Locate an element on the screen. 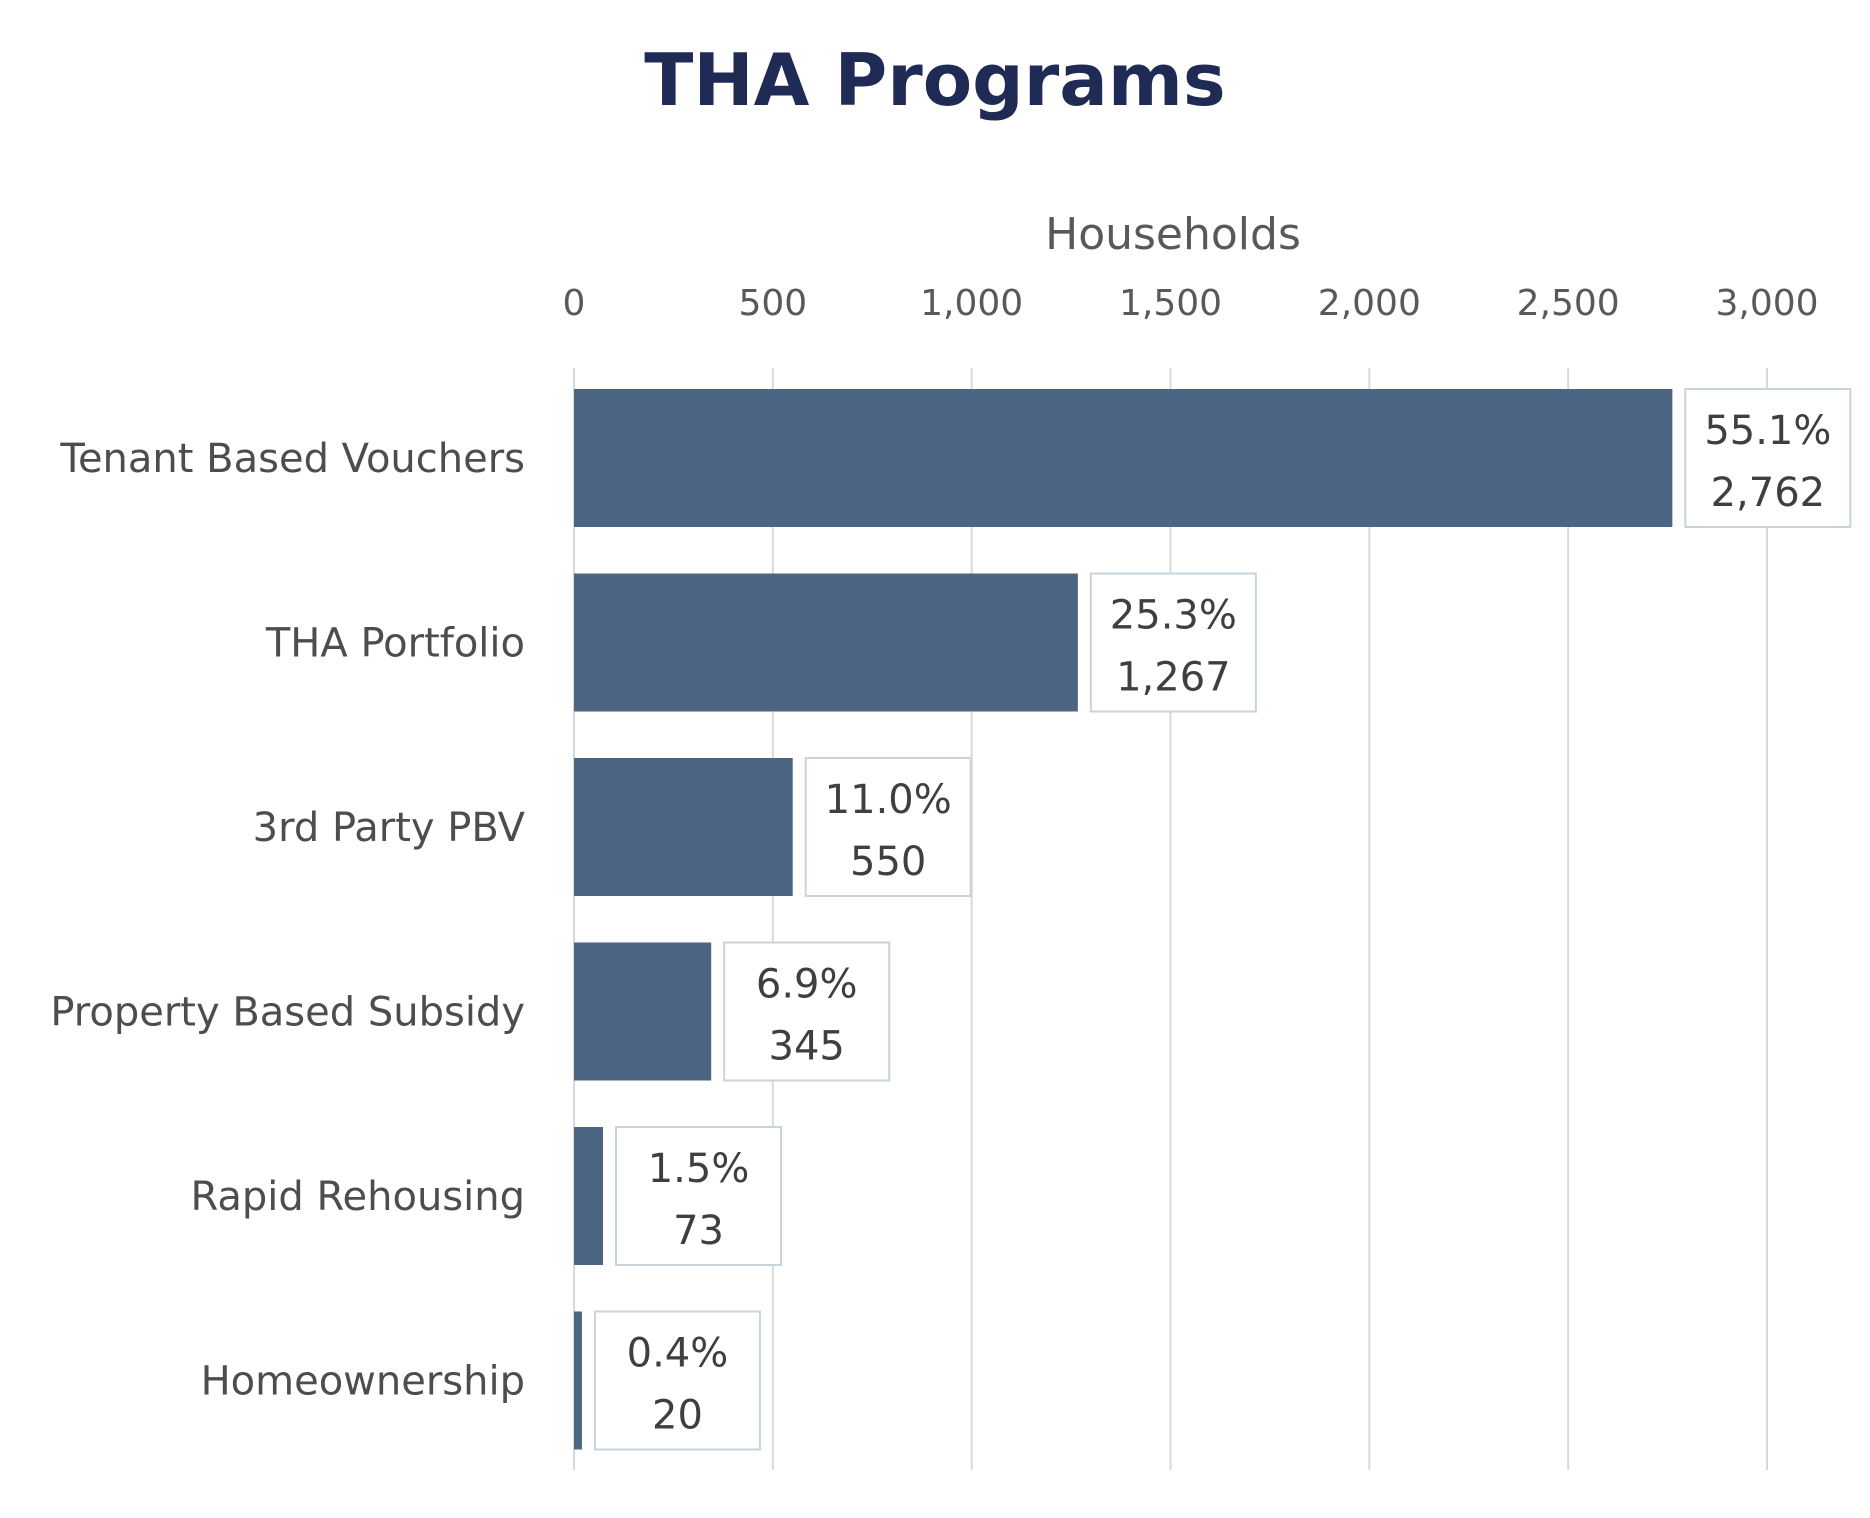 This screenshot has height=1518, width=1870. category-label: THA Portfolio is located at coordinates (395, 644).